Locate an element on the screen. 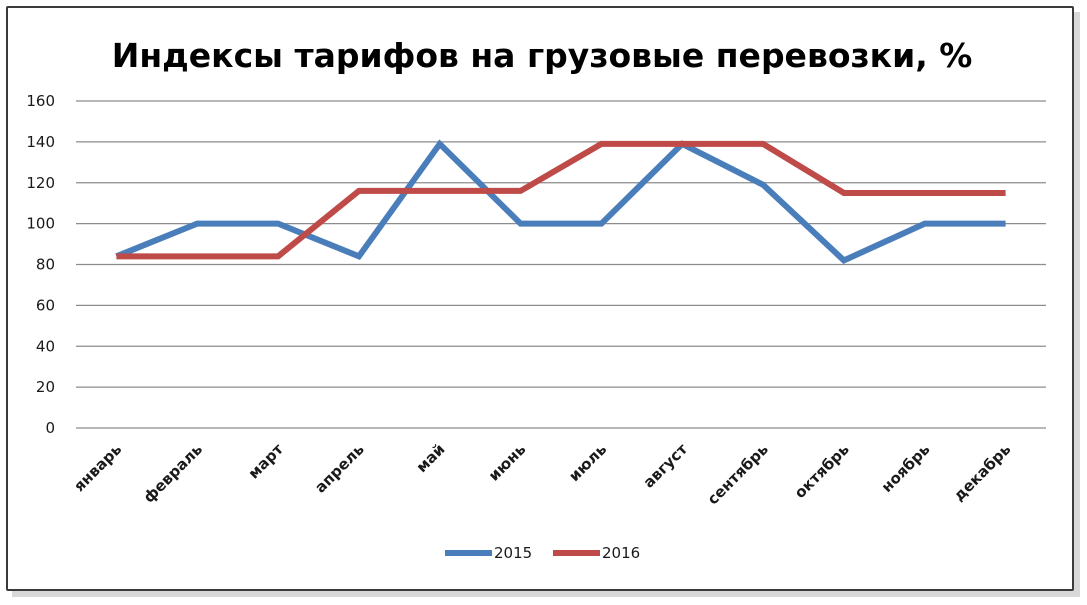 Image resolution: width=1087 pixels, height=605 pixels. y-tick-label: 0 is located at coordinates (50, 428).